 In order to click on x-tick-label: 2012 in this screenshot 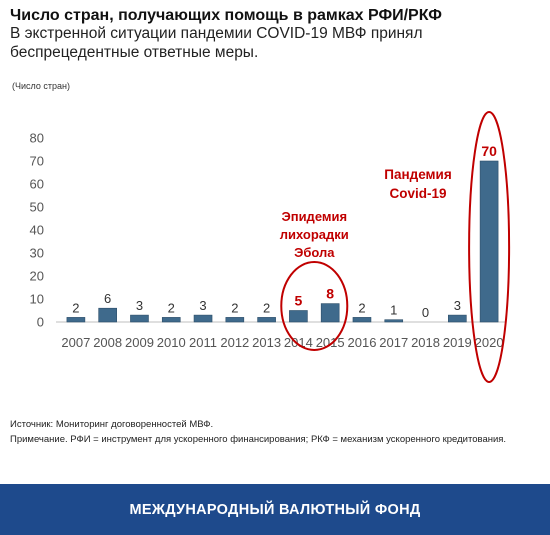, I will do `click(234, 342)`.